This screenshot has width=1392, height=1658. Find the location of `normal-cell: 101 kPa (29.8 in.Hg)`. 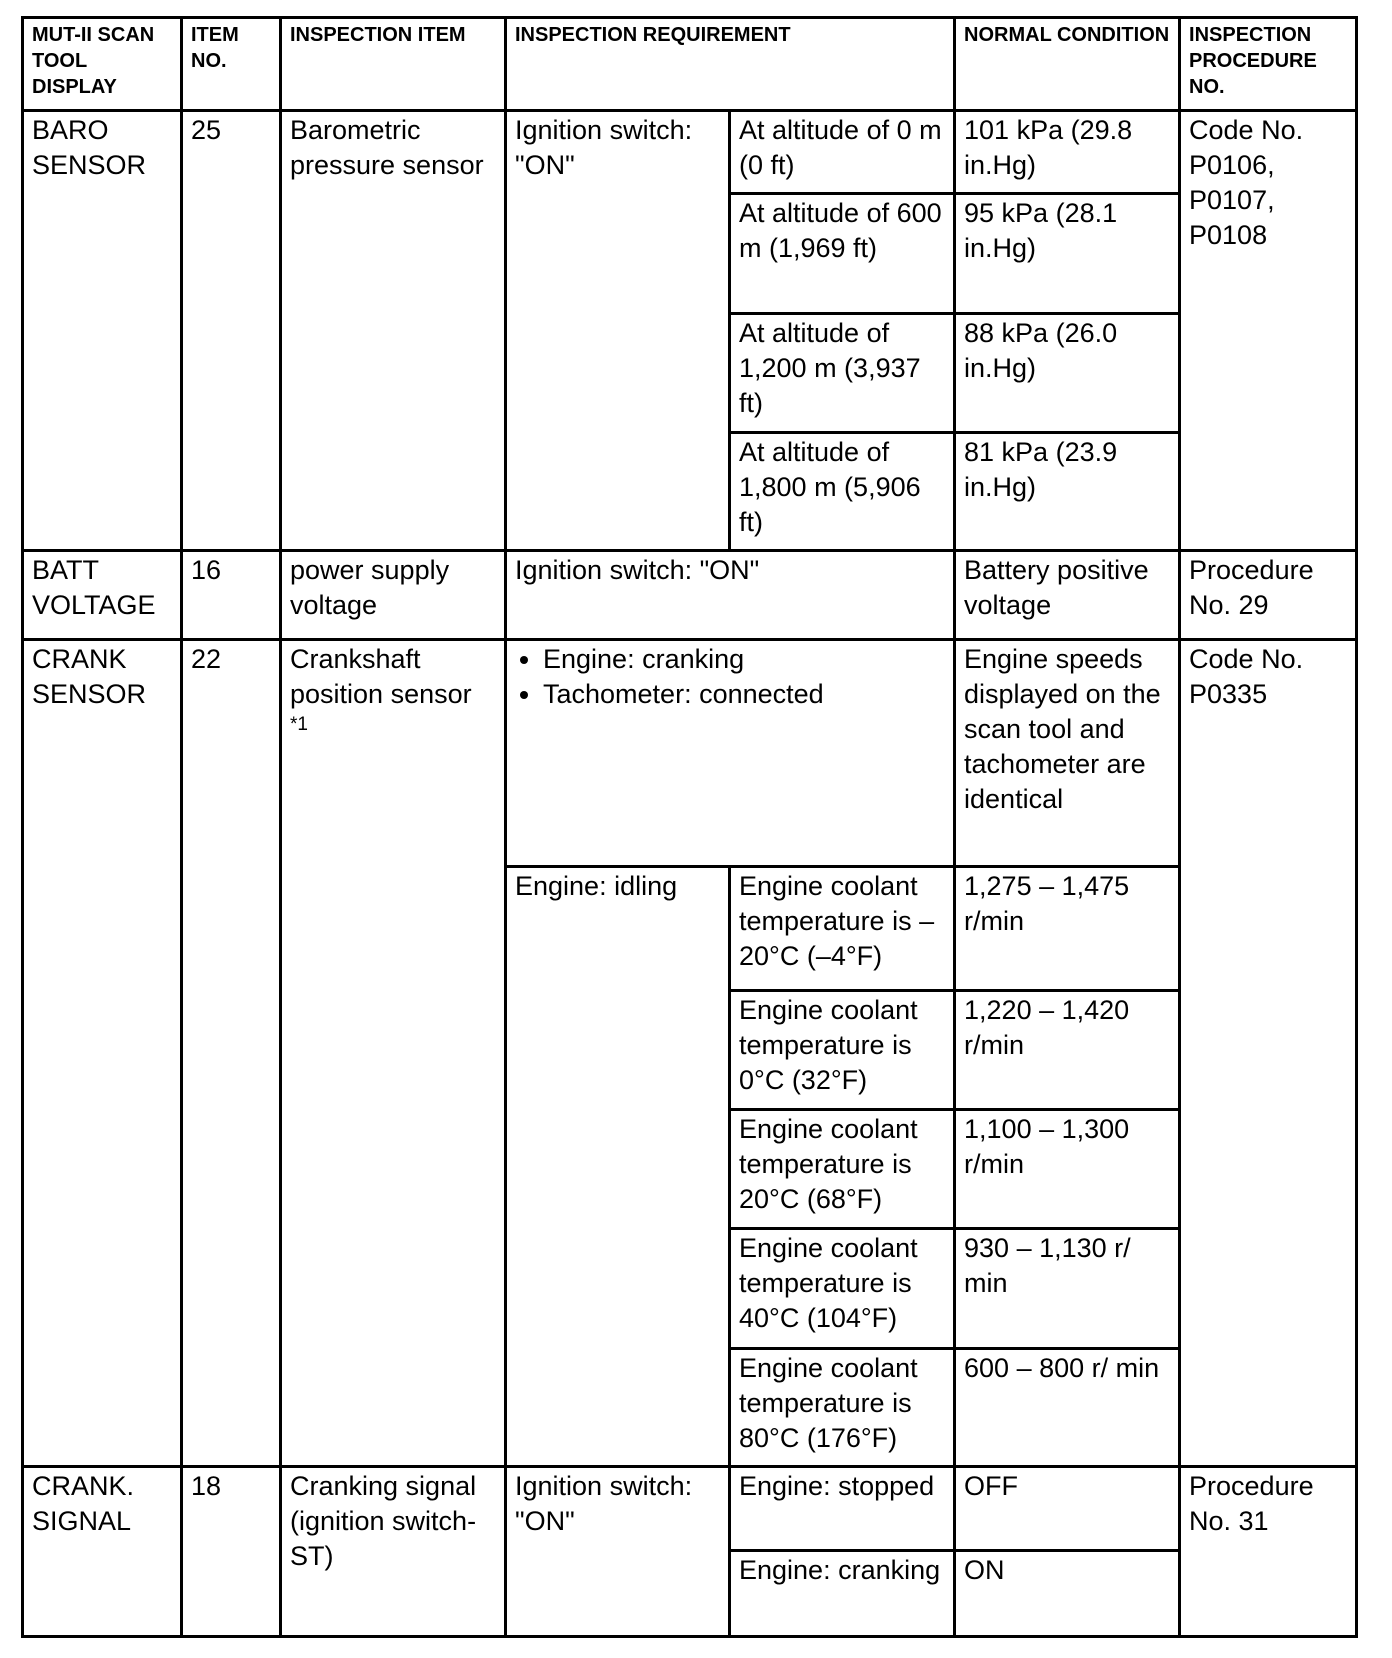

normal-cell: 101 kPa (29.8 in.Hg) is located at coordinates (1067, 152).